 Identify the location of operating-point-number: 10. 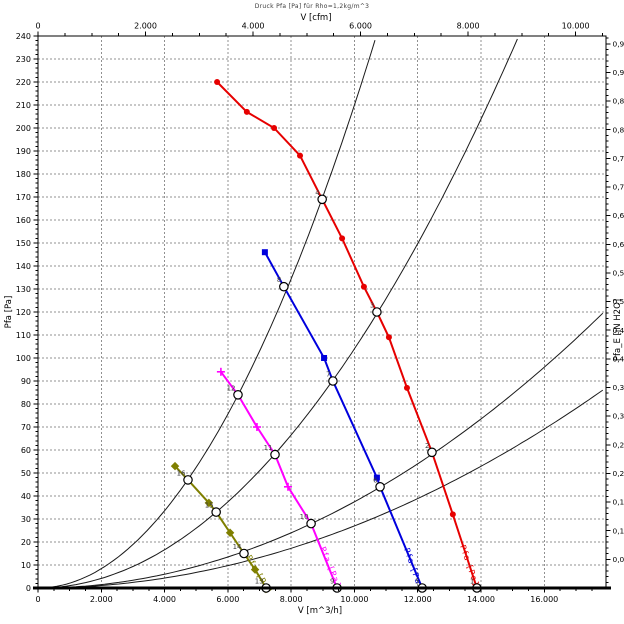
(304, 517).